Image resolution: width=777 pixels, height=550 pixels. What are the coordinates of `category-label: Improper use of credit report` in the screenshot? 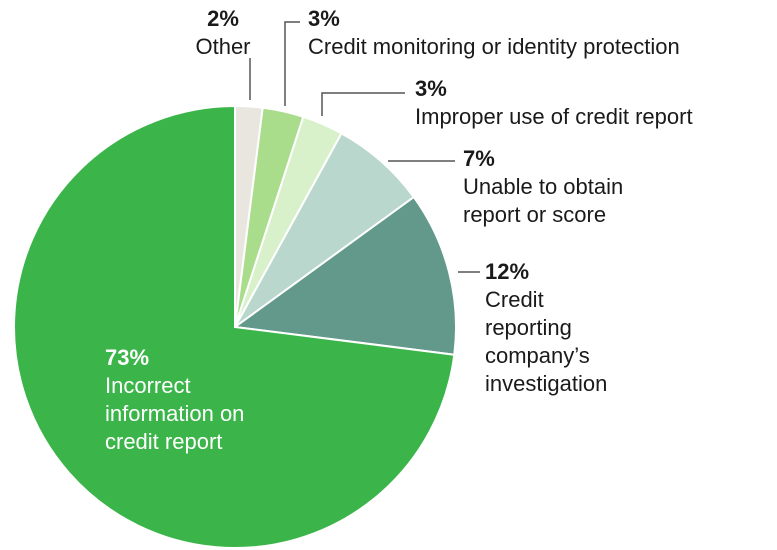 It's located at (554, 116).